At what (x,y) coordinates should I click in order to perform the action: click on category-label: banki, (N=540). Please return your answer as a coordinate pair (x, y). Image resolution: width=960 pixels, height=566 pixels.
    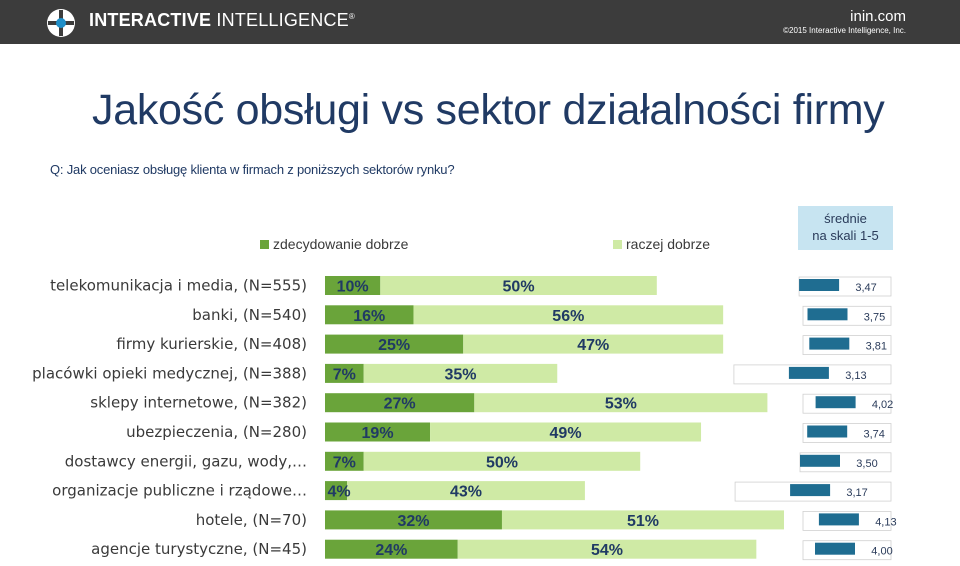
    Looking at the image, I should click on (249, 315).